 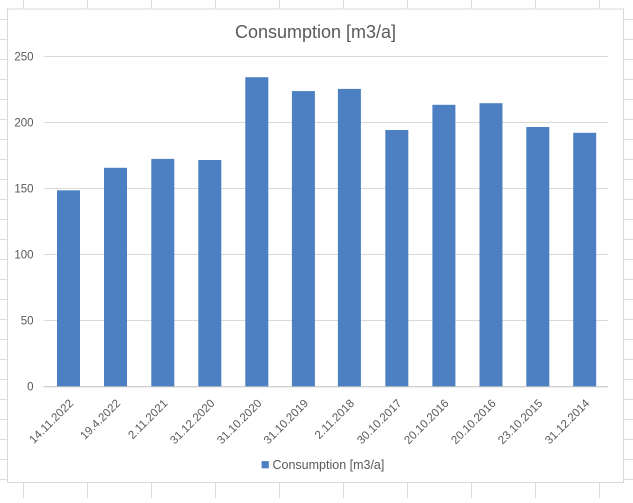 What do you see at coordinates (23, 190) in the screenshot?
I see `svg-text: 150` at bounding box center [23, 190].